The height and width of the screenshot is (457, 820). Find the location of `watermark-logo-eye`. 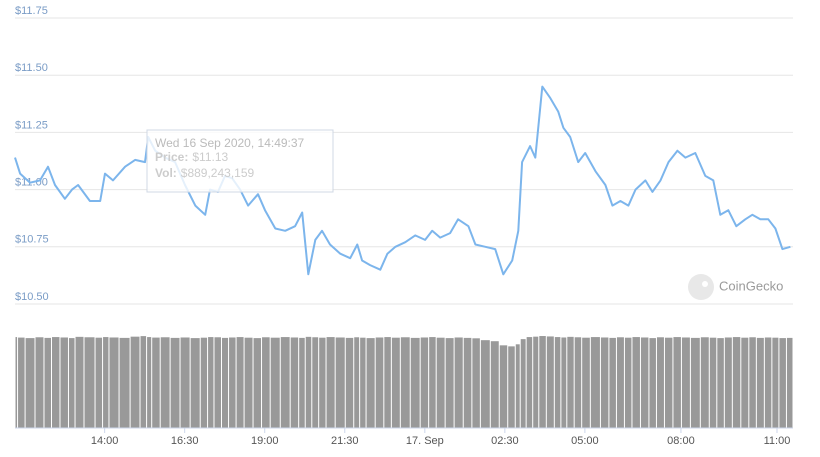

watermark-logo-eye is located at coordinates (705, 284).